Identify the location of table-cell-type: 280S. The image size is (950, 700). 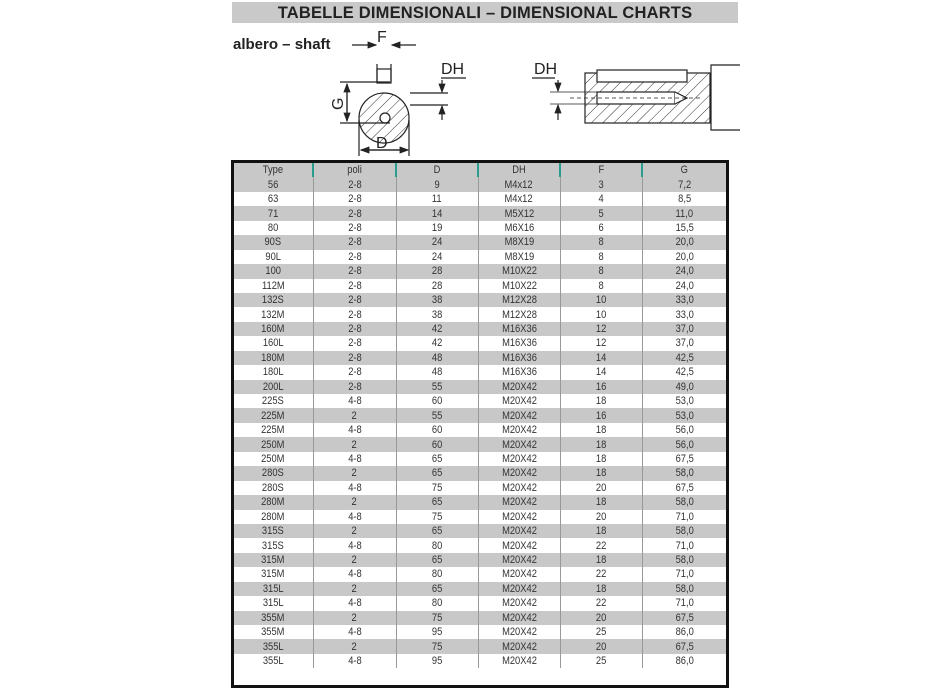
(273, 488).